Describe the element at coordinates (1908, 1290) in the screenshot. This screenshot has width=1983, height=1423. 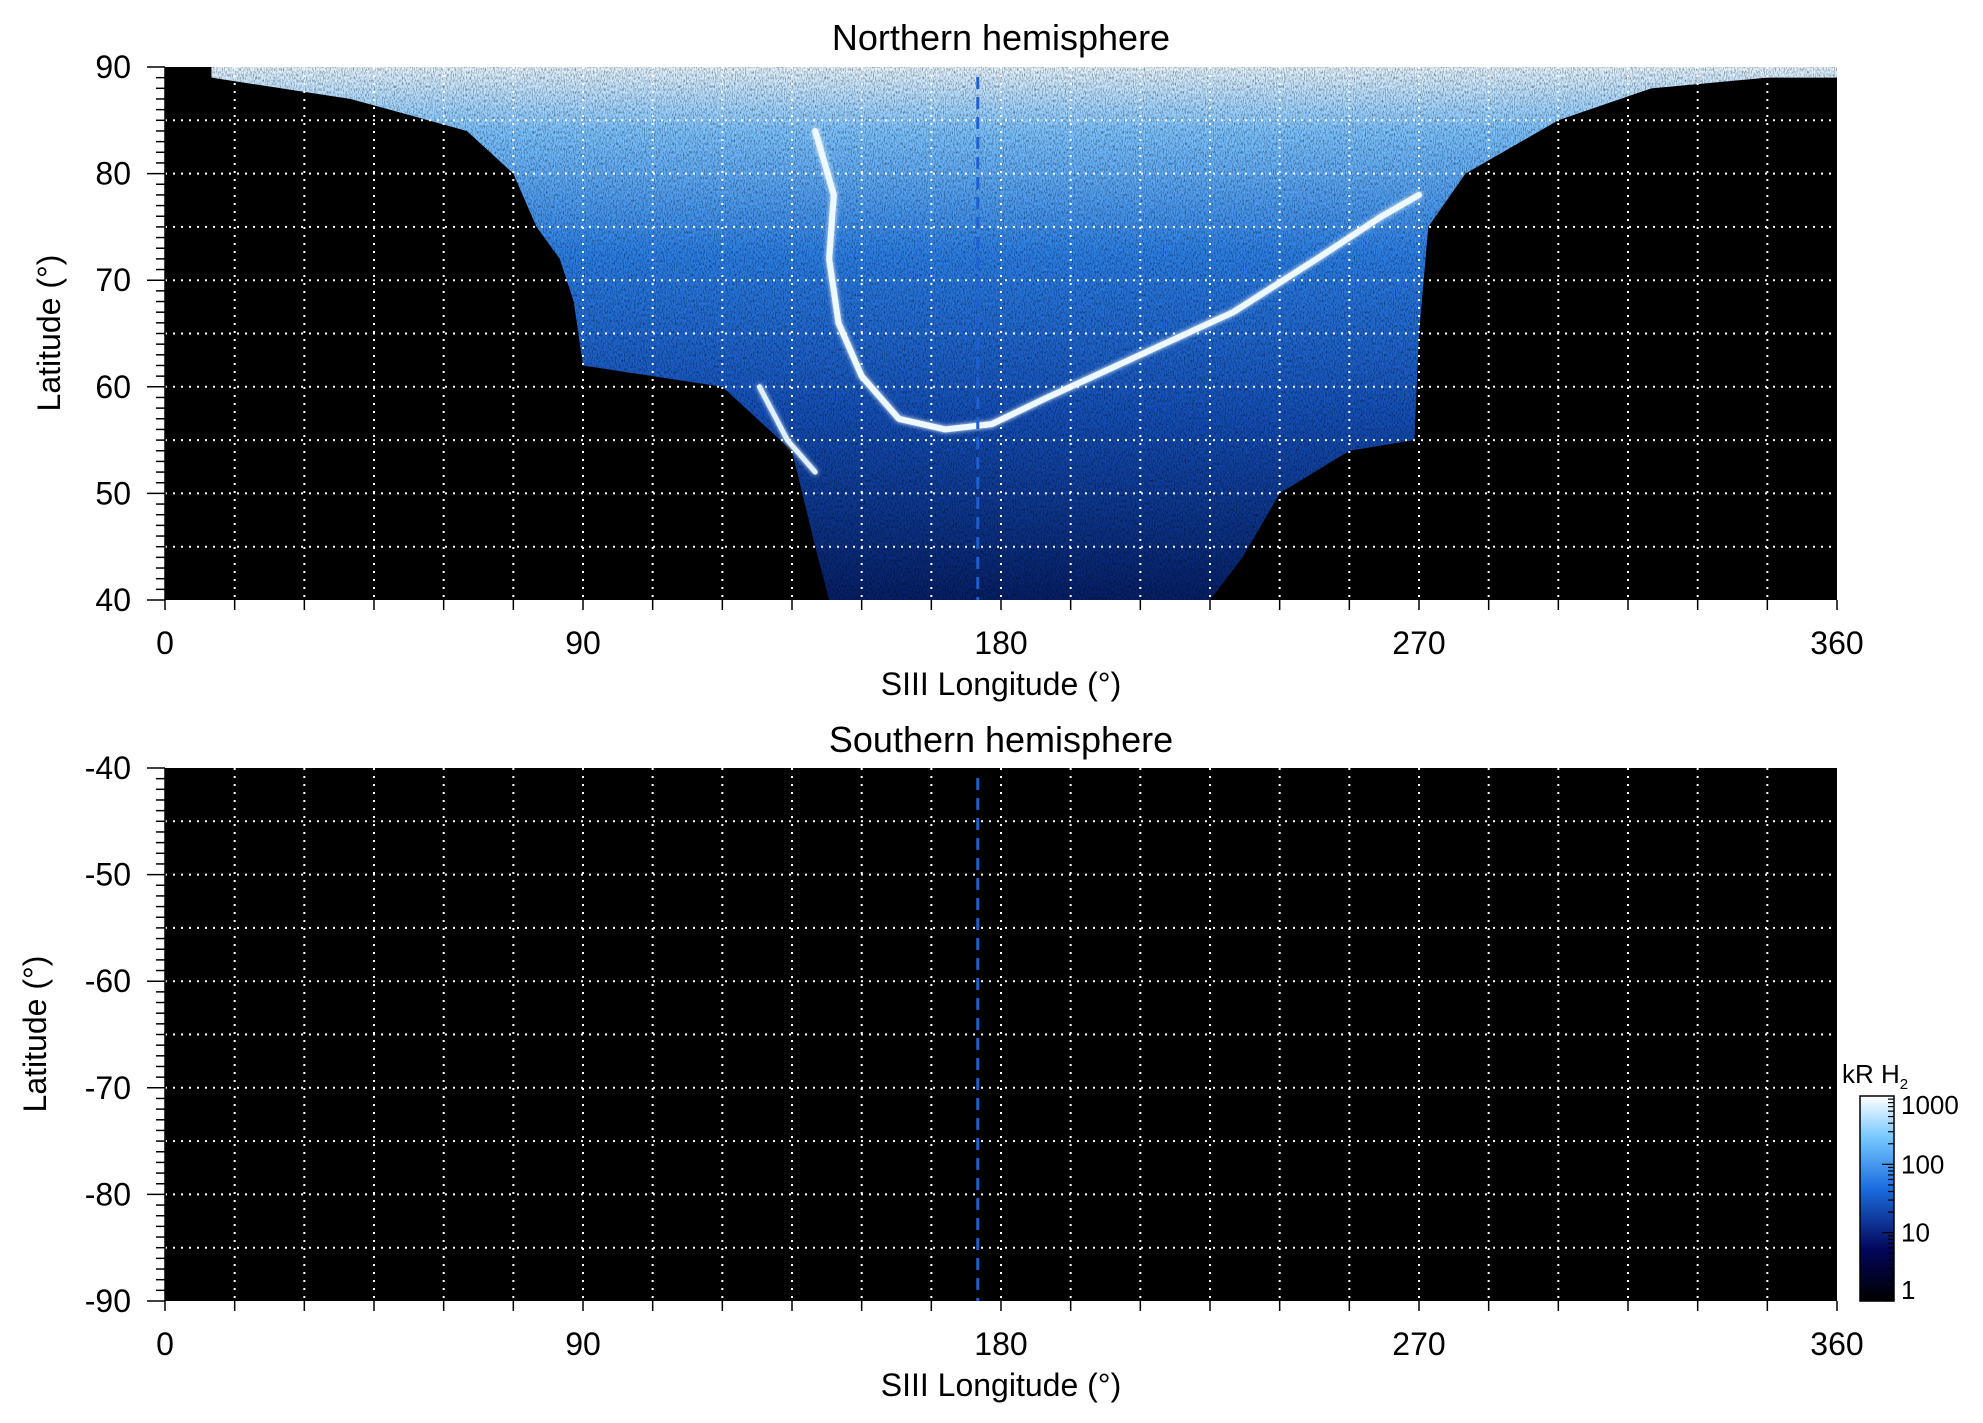
I see `colorbar-tick-label: 1` at that location.